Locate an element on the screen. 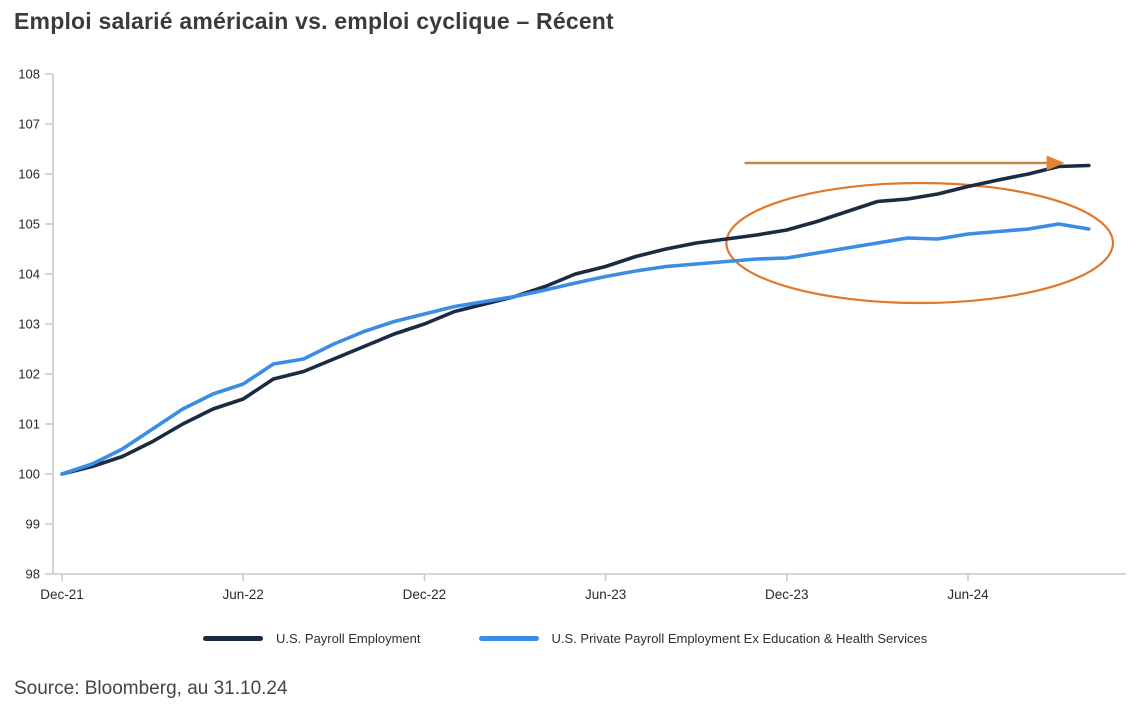 The width and height of the screenshot is (1138, 718). y-axis-tick-label: 106 is located at coordinates (29, 174).